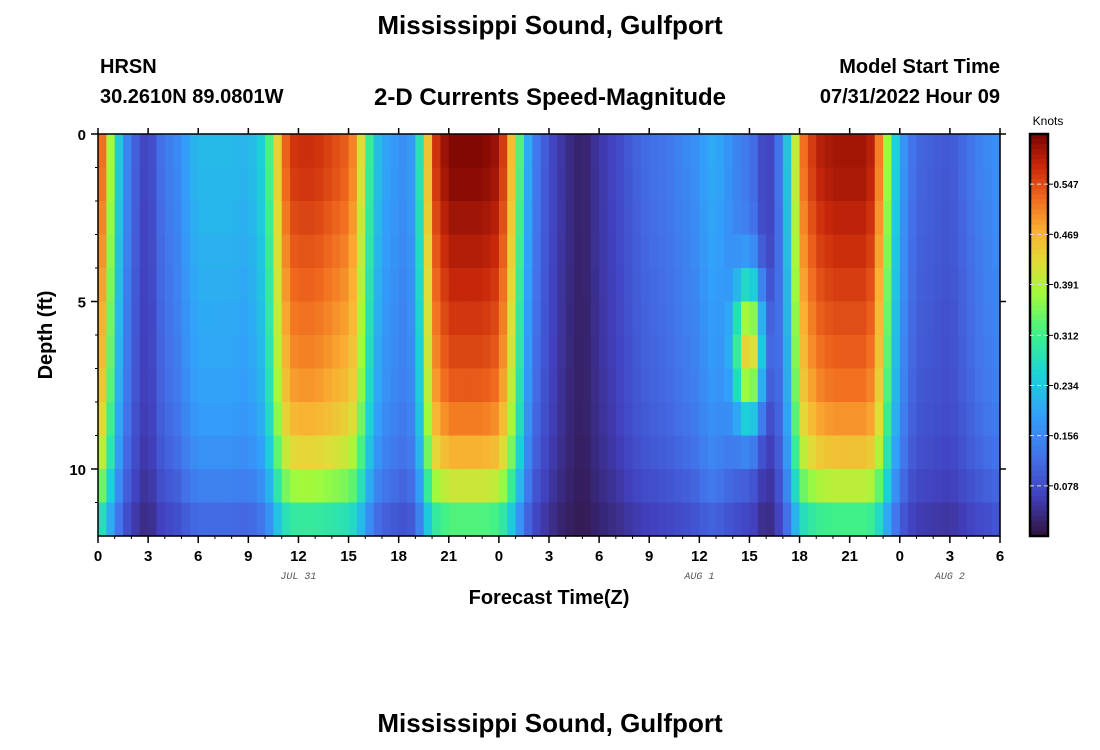  What do you see at coordinates (909, 97) in the screenshot?
I see `model-start-value: 07/31/2022 Hour 09` at bounding box center [909, 97].